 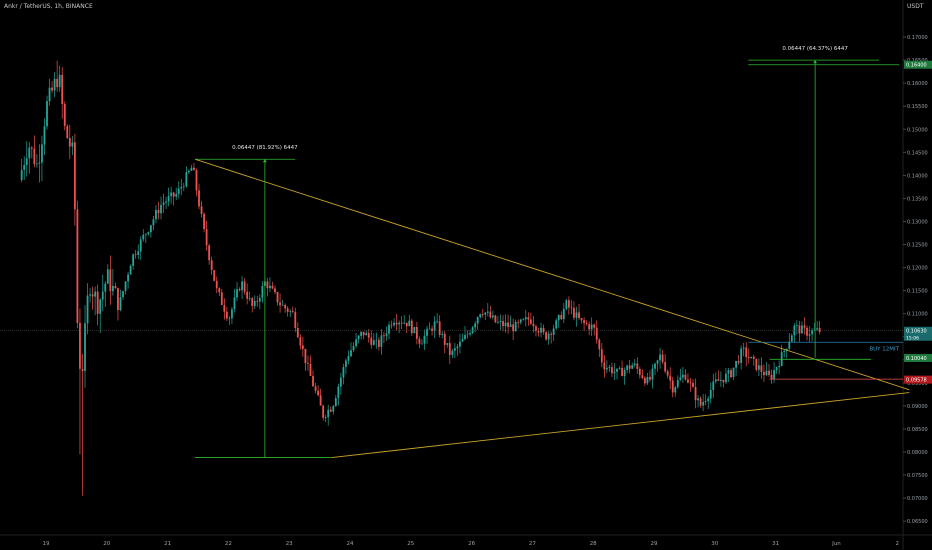 What do you see at coordinates (593, 544) in the screenshot?
I see `x-tick-label: 28` at bounding box center [593, 544].